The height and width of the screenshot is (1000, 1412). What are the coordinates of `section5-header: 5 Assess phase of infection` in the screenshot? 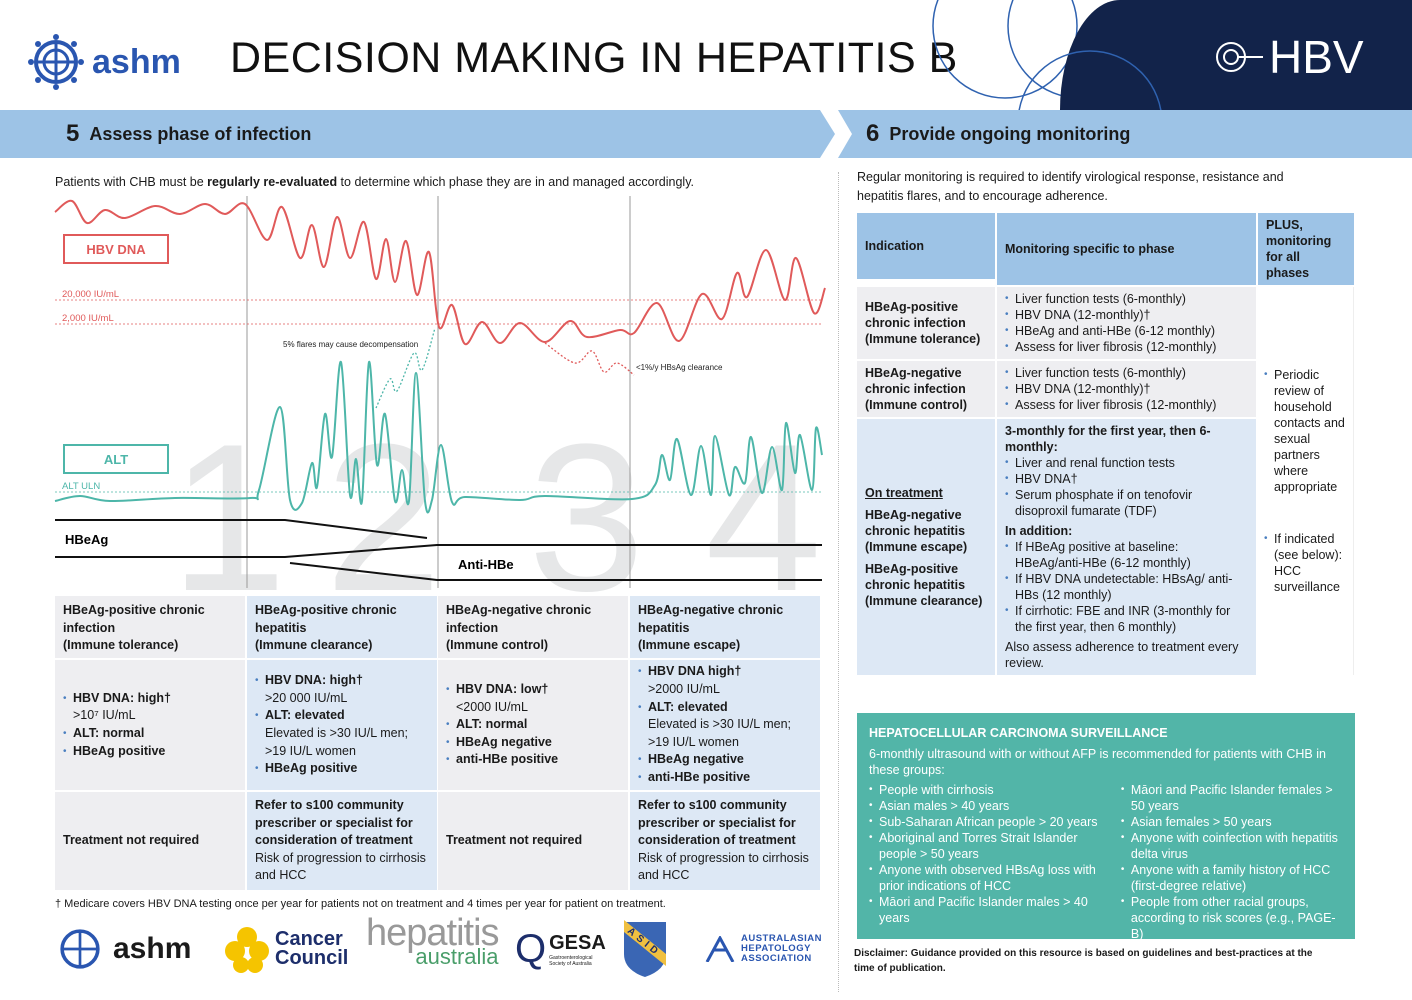 It's located at (417, 134).